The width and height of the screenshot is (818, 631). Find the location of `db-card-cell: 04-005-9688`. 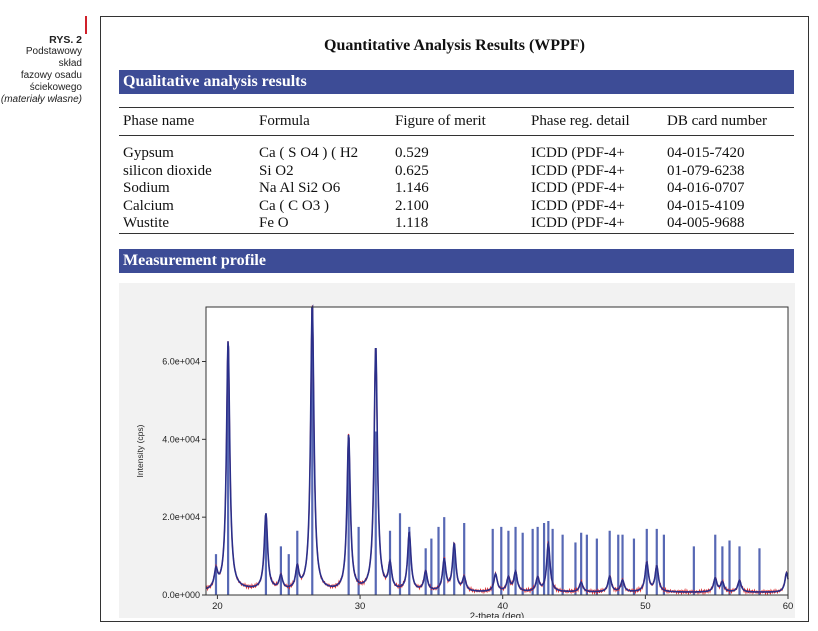

db-card-cell: 04-005-9688 is located at coordinates (728, 224).